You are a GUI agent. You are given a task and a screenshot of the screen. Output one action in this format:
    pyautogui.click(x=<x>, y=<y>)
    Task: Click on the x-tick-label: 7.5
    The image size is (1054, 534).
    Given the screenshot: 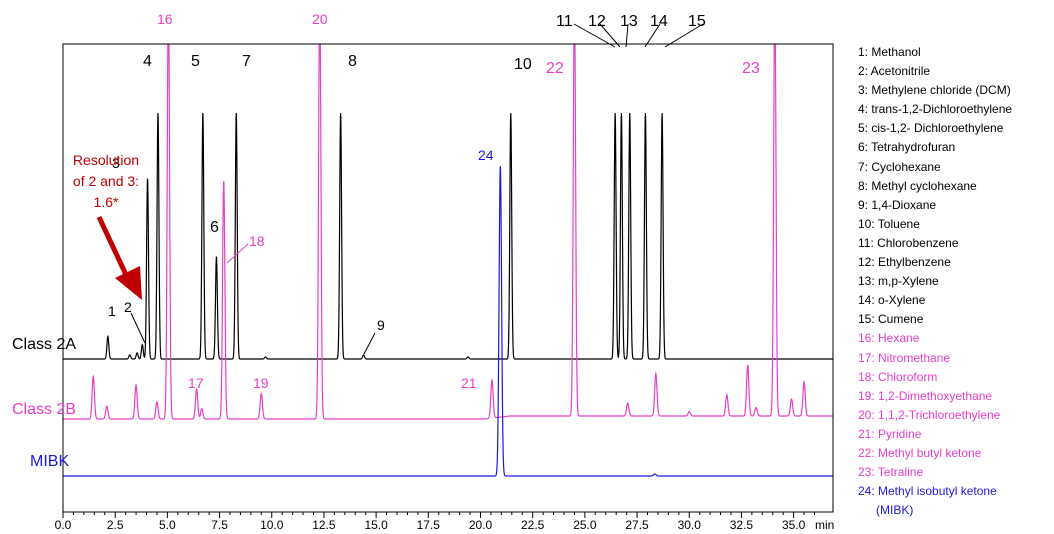 What is the action you would take?
    pyautogui.click(x=219, y=525)
    